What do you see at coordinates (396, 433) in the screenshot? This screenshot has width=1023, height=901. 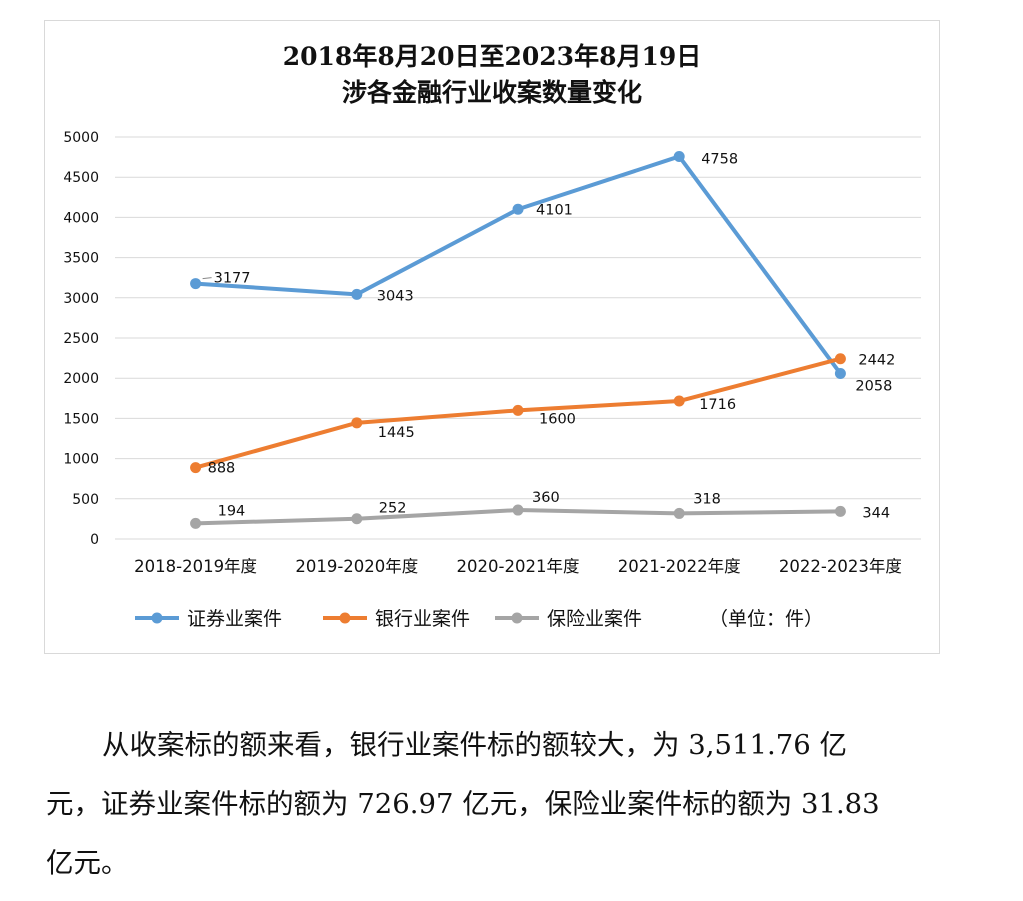 I see `data-label: 1445` at bounding box center [396, 433].